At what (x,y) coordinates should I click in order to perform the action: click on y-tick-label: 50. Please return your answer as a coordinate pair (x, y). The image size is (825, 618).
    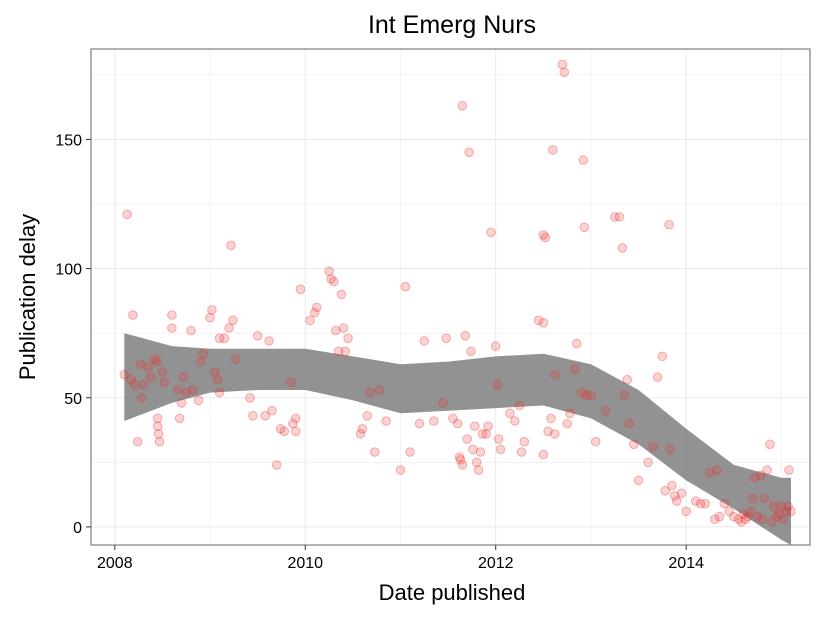
    Looking at the image, I should click on (73, 399).